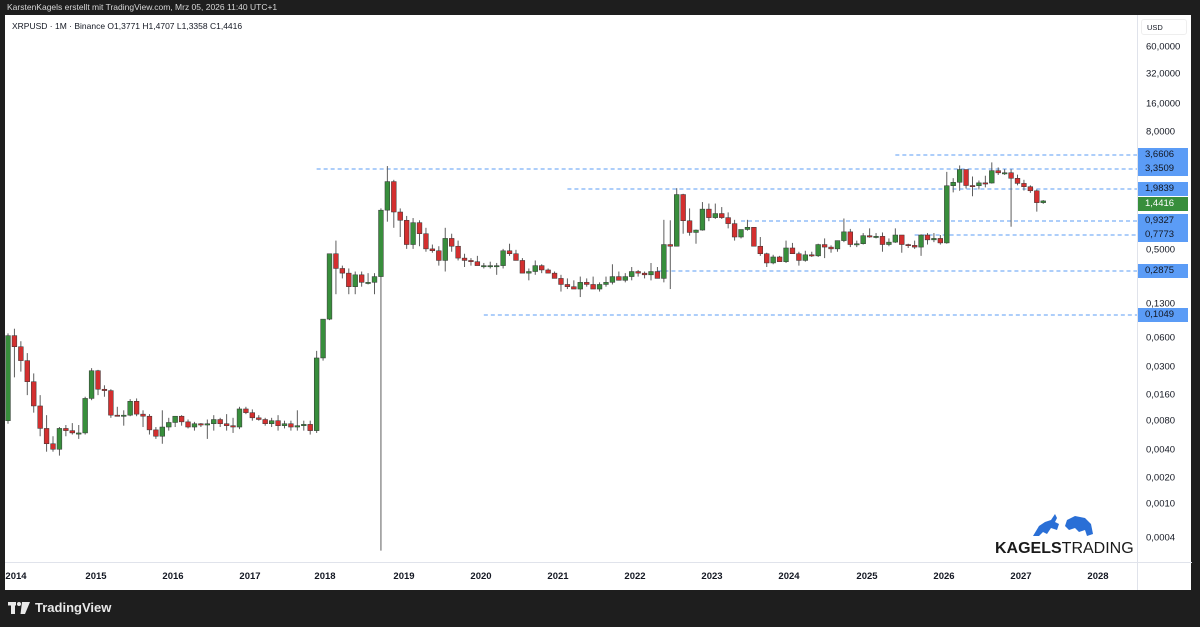 This screenshot has height=627, width=1200. I want to click on price-tick: 0,0020, so click(1161, 478).